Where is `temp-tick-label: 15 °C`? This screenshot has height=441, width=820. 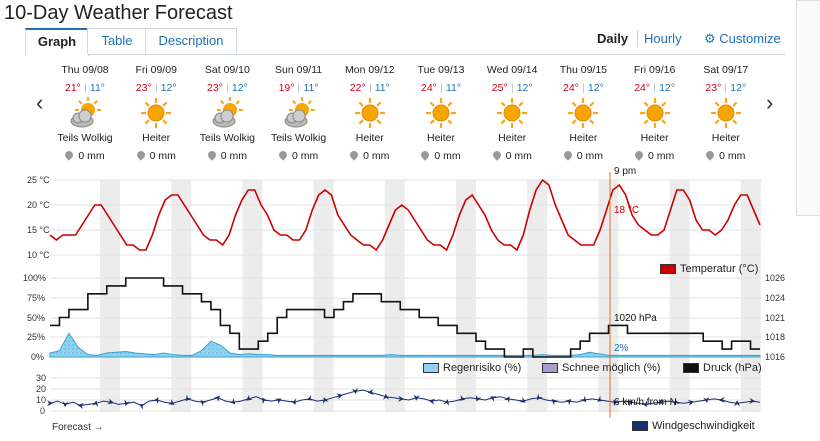
temp-tick-label: 15 °C is located at coordinates (38, 230).